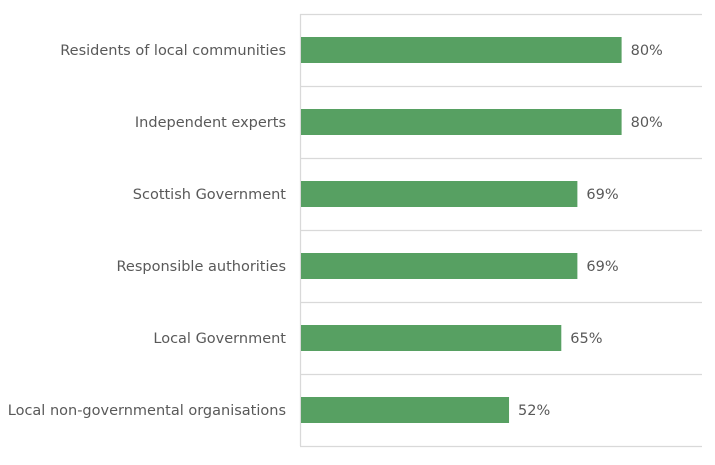 Image resolution: width=715 pixels, height=465 pixels. What do you see at coordinates (201, 267) in the screenshot?
I see `category-label: Responsible authorities` at bounding box center [201, 267].